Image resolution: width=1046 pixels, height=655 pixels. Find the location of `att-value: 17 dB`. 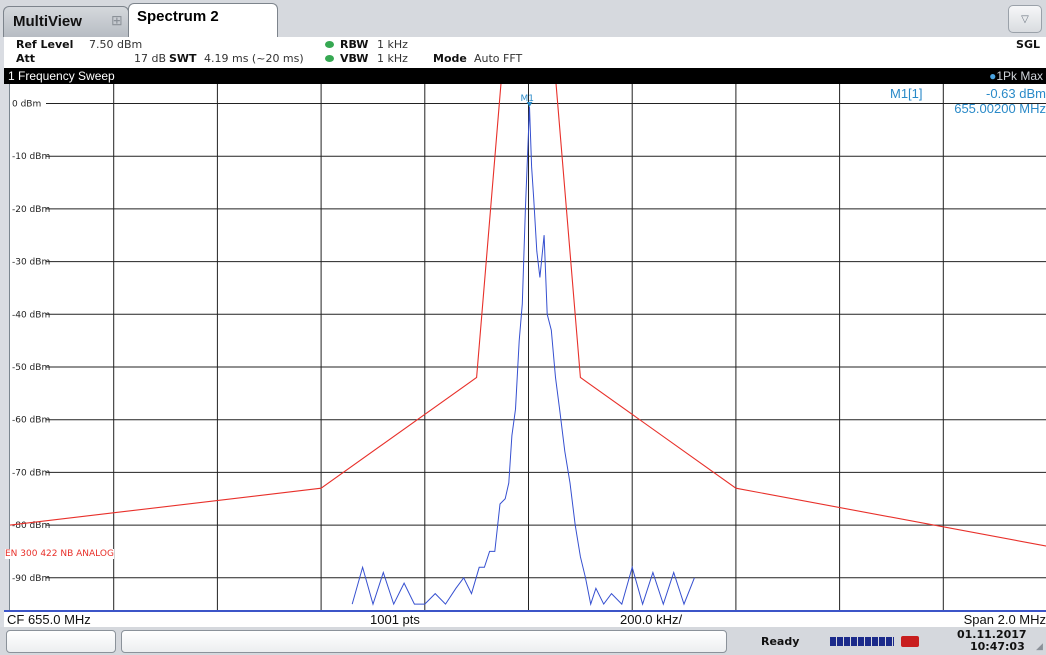

att-value: 17 dB is located at coordinates (150, 58).